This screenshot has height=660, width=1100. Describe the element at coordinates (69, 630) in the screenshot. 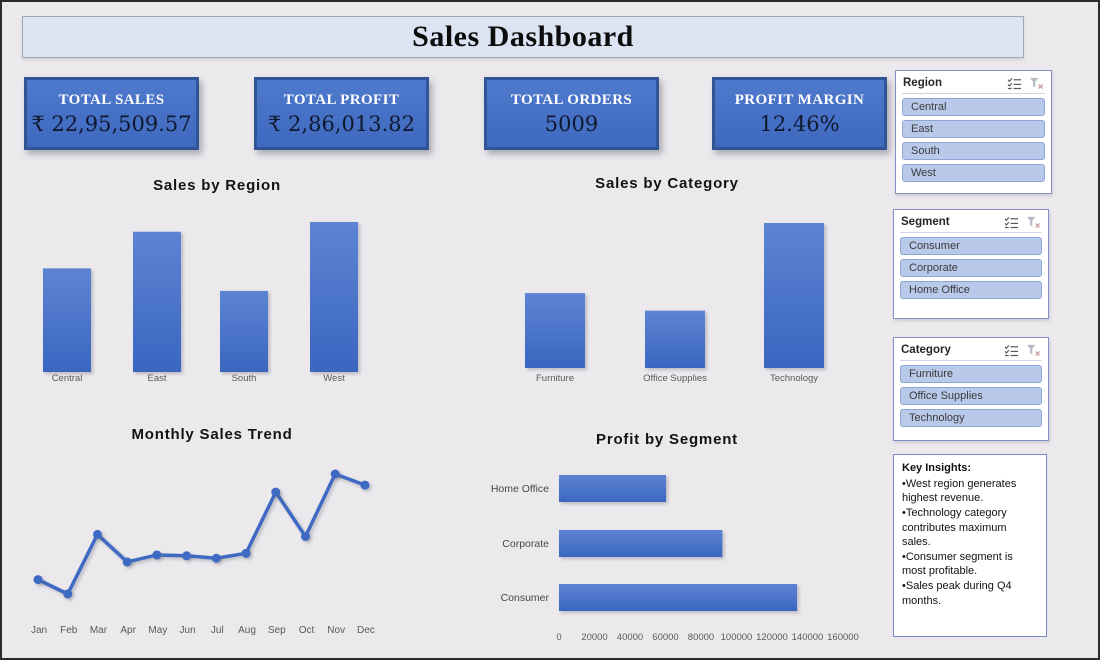

I see `svg-text: Feb` at that location.